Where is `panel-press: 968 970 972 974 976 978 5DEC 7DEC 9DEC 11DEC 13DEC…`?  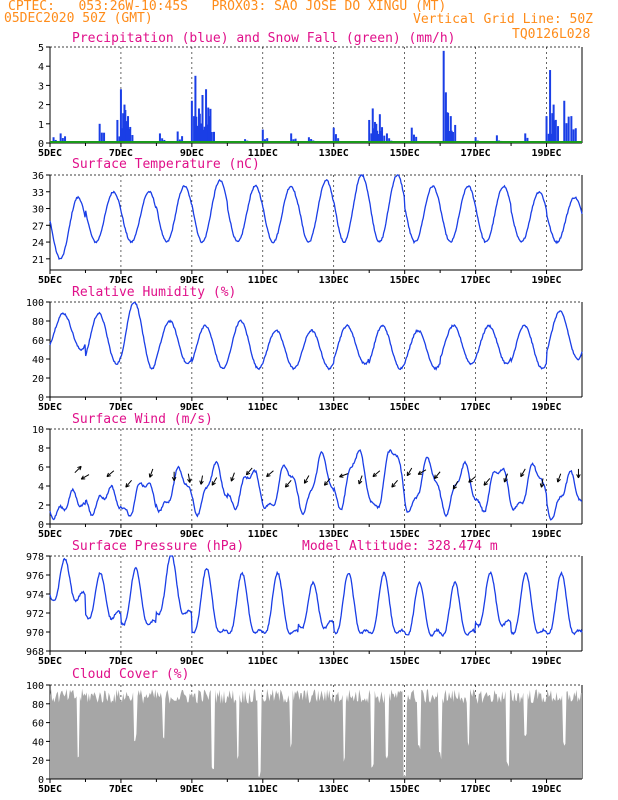 panel-press: 968 970 972 974 976 978 5DEC 7DEC 9DEC 11DEC 13DEC… is located at coordinates (304, 603).